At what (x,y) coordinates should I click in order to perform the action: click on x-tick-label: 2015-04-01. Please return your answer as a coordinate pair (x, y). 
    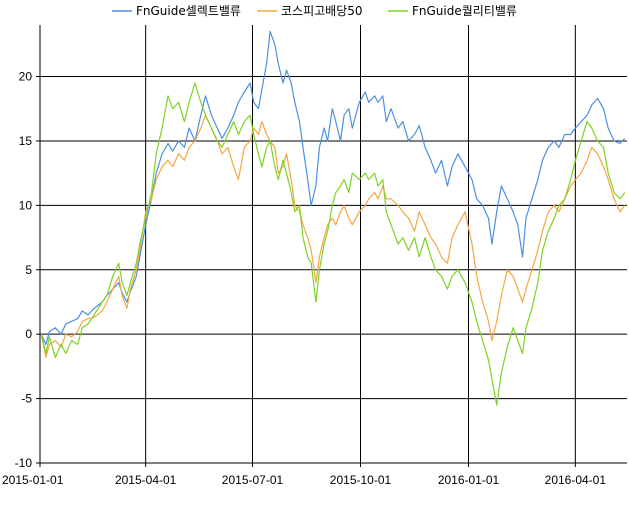
    Looking at the image, I should click on (146, 480).